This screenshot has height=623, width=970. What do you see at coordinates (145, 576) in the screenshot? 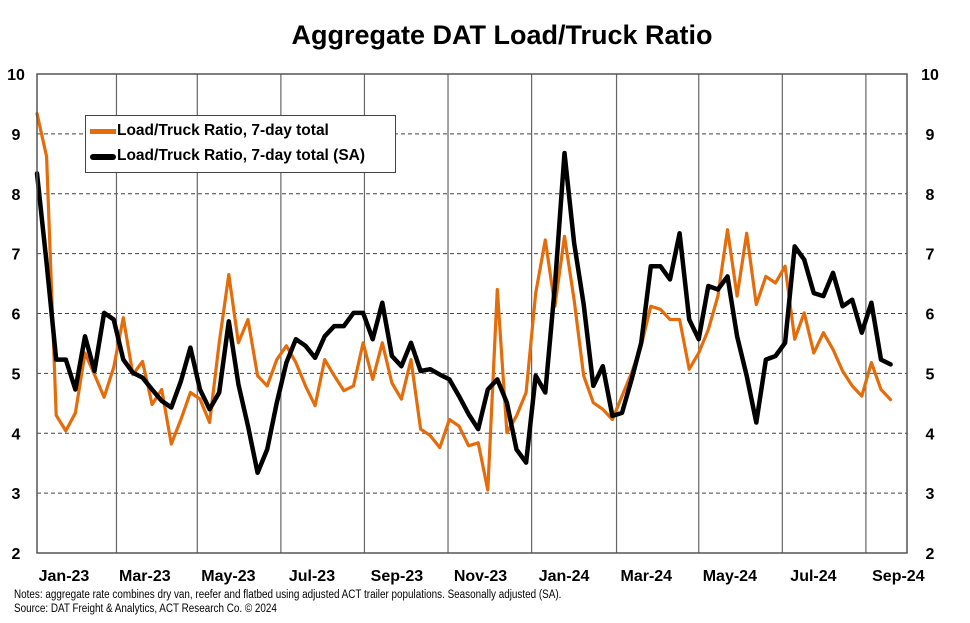
I see `x-tick-label: Mar-23` at bounding box center [145, 576].